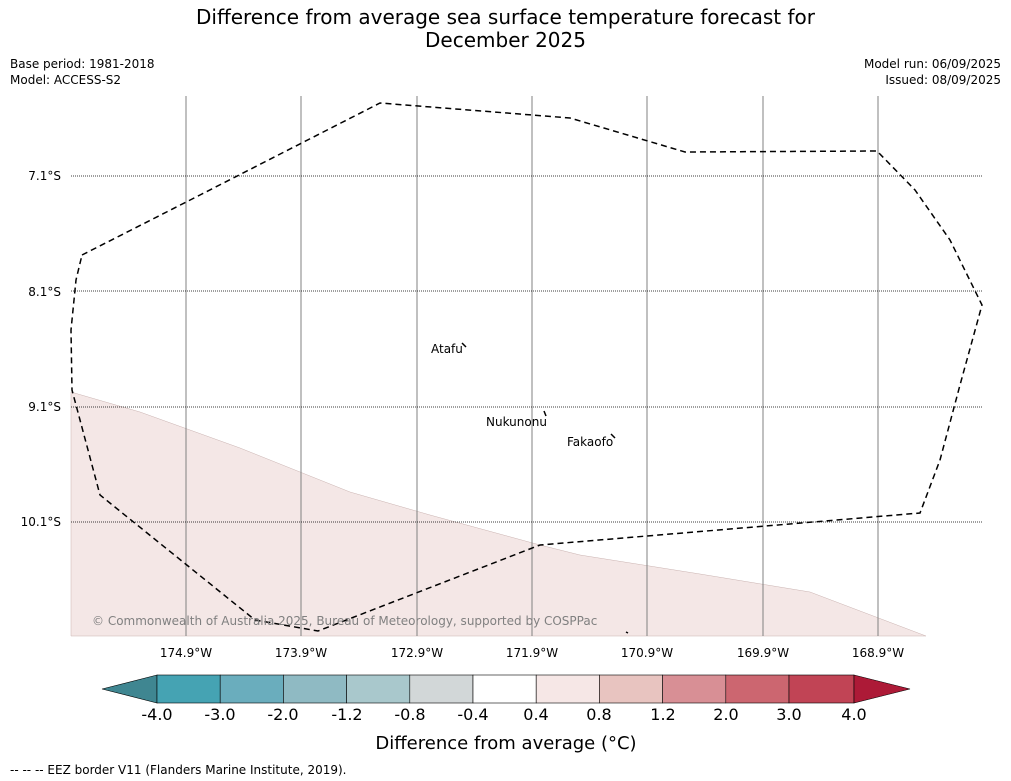  Describe the element at coordinates (347, 714) in the screenshot. I see `colorbar-tick-4: -1.2` at that location.